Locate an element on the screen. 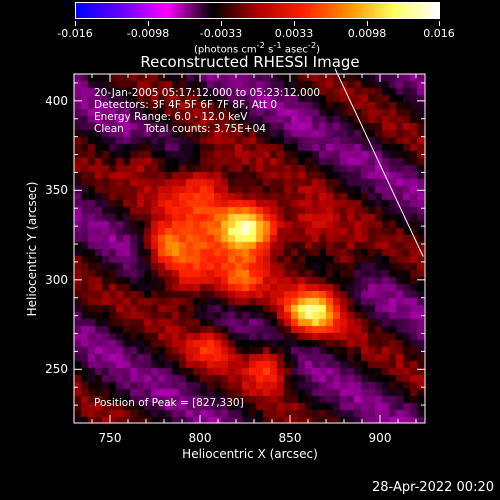 This screenshot has width=500, height=500. y-tick-label: 400 is located at coordinates (56, 100).